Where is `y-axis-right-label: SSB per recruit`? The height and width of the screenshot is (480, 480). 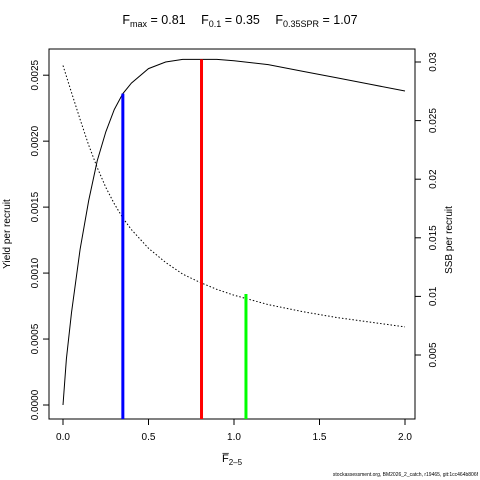 y-axis-right-label: SSB per recruit is located at coordinates (449, 240).